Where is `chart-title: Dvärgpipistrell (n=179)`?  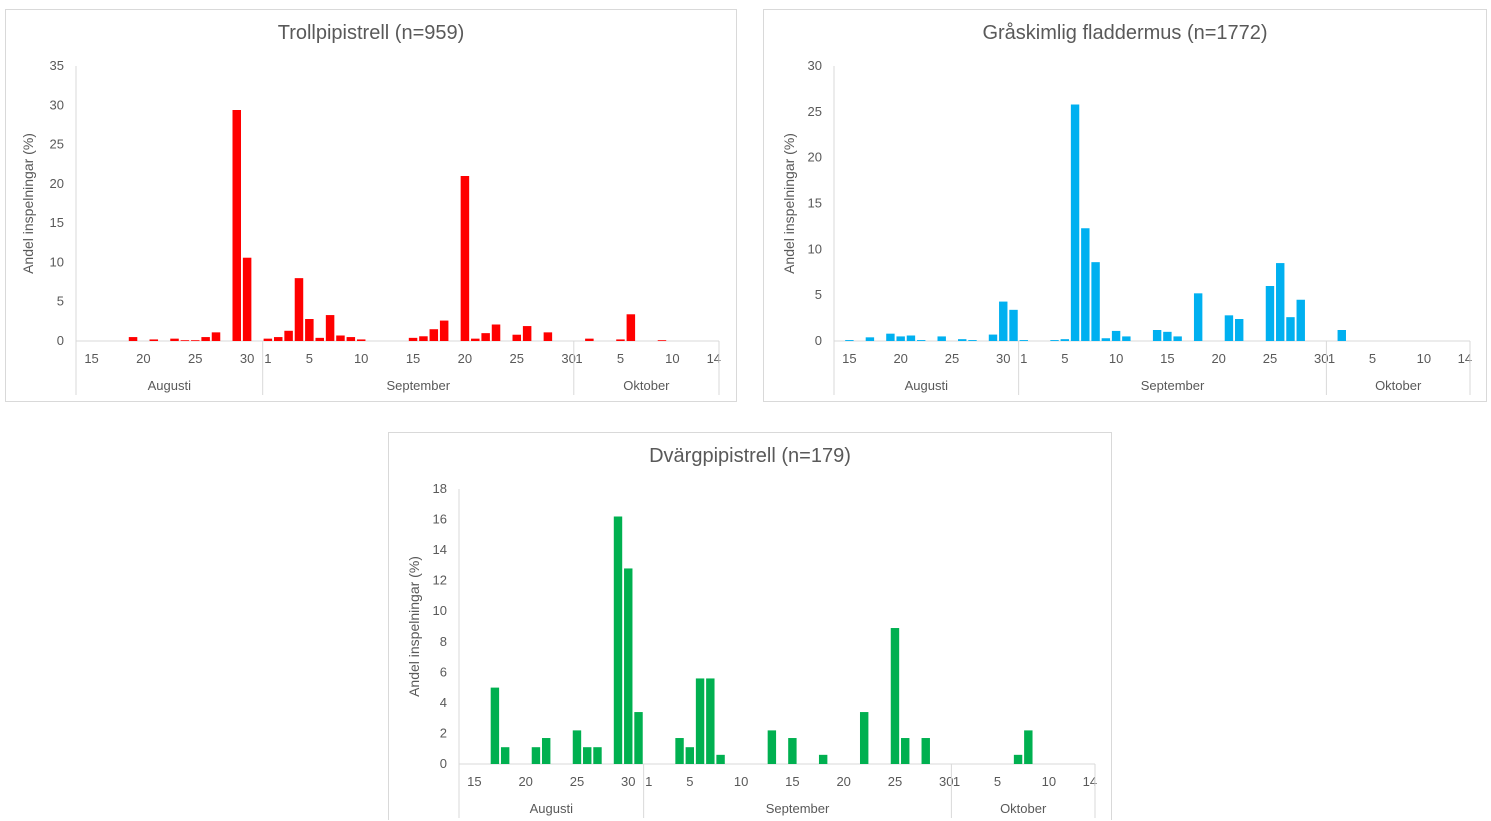
chart-title: Dvärgpipistrell (n=179) is located at coordinates (750, 456).